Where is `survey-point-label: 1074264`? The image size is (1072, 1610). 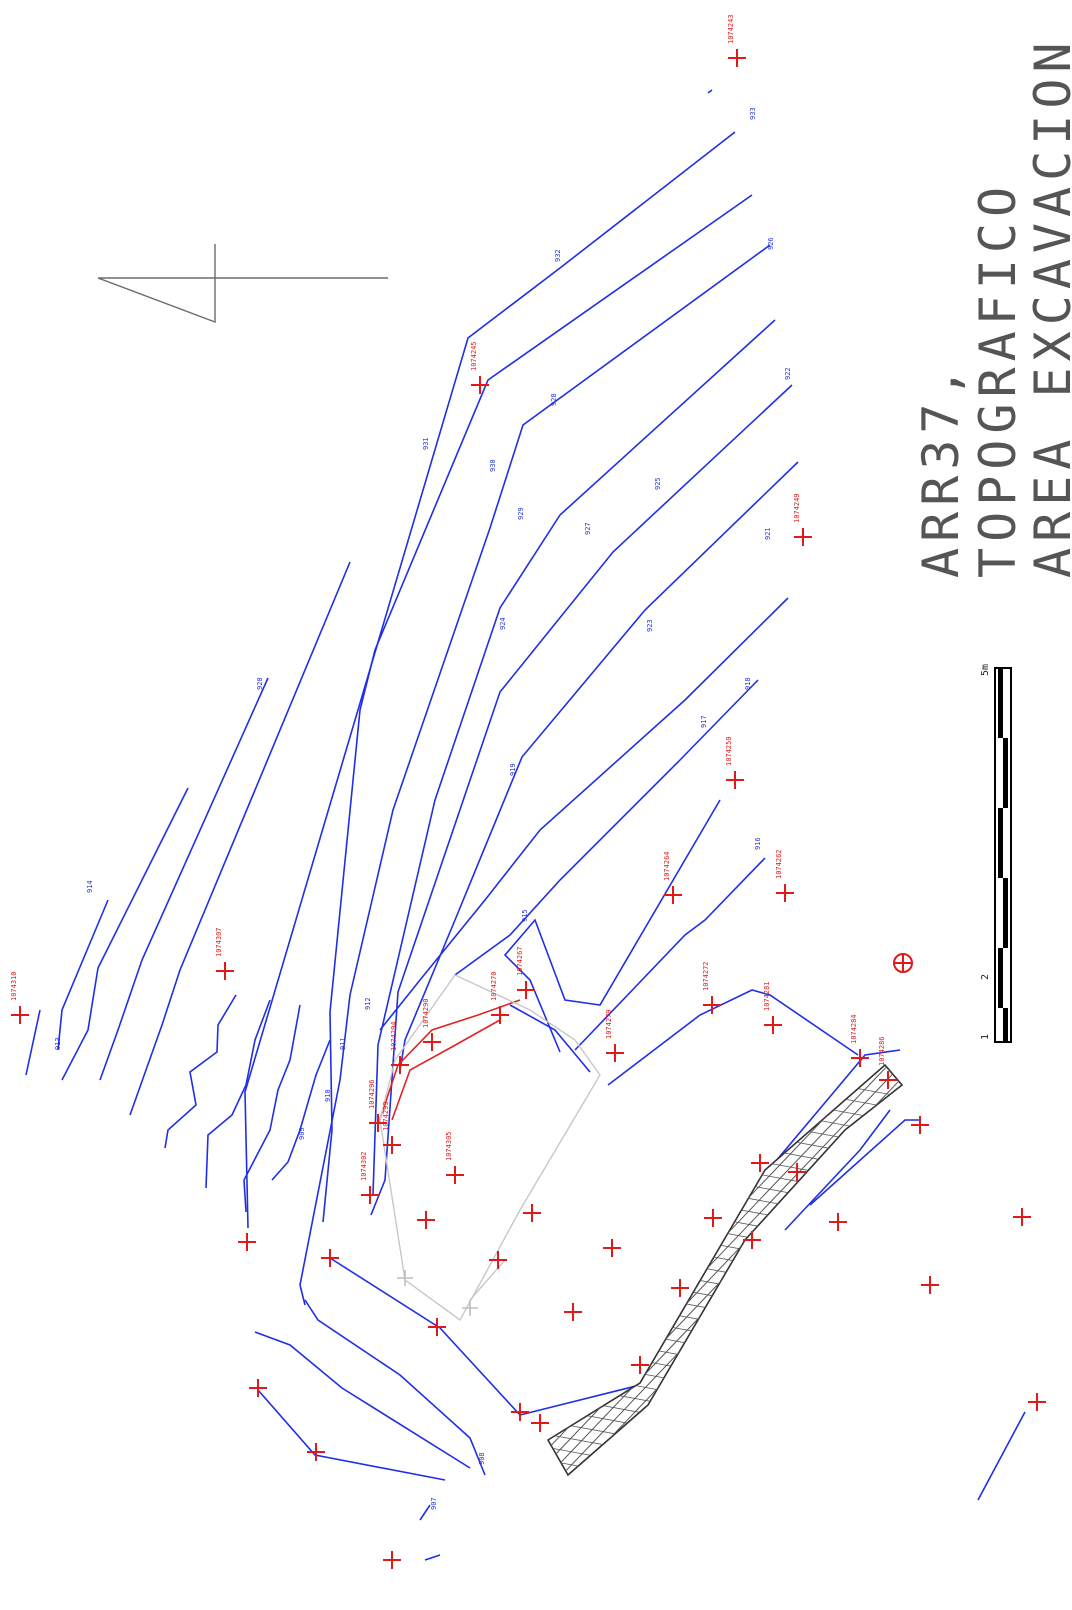 survey-point-label: 1074264 is located at coordinates (667, 866).